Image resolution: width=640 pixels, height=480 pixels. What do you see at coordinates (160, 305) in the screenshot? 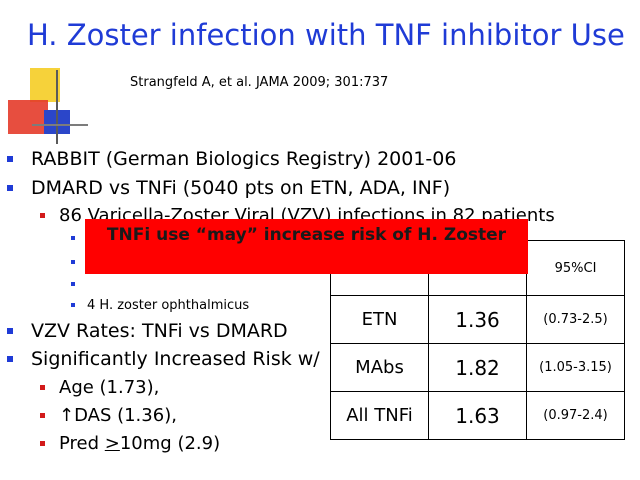
I see `sub-bullet-ophthalmicus: 4 H. zoster ophthalmicus` at bounding box center [160, 305].